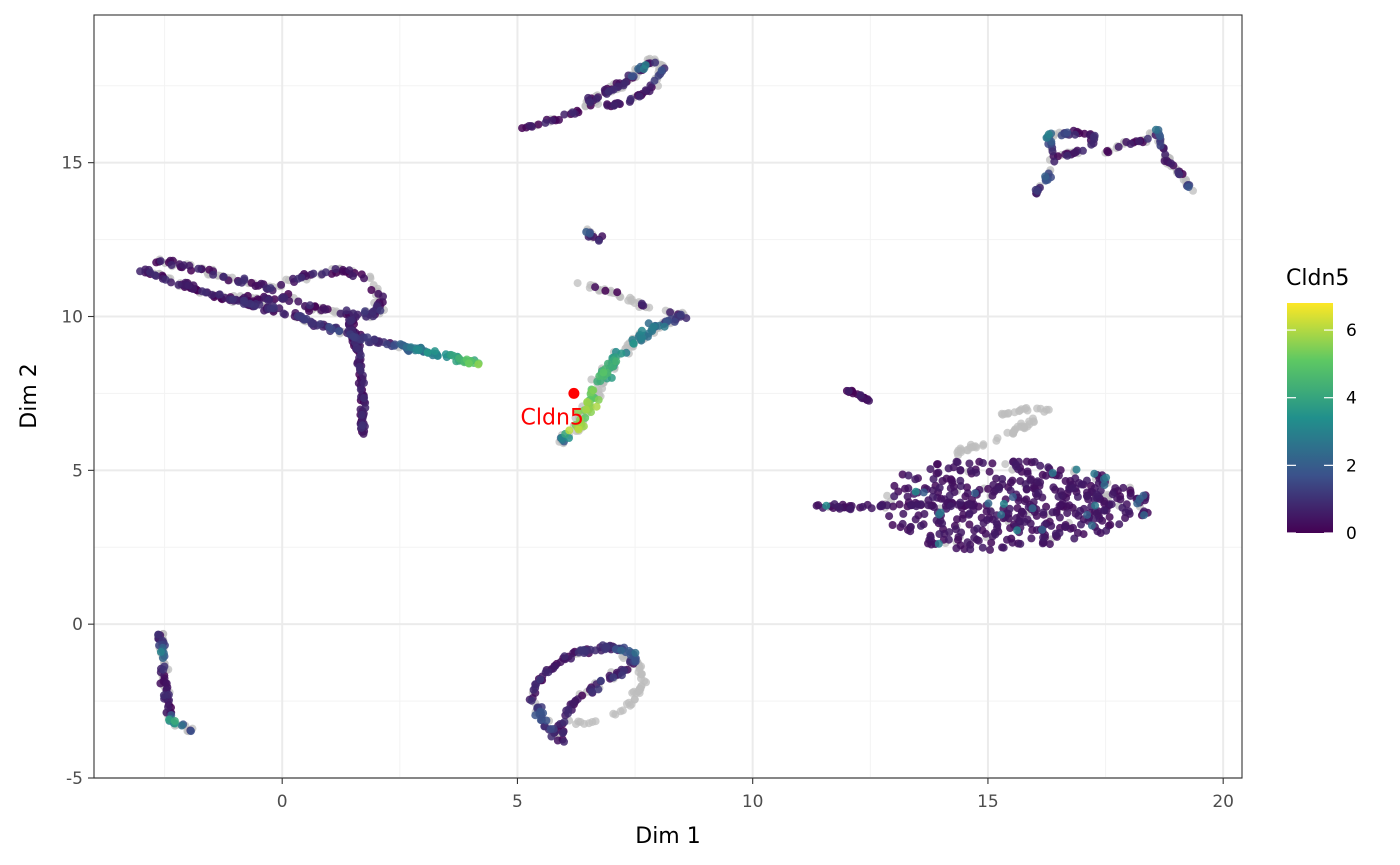 This screenshot has width=1400, height=865. What do you see at coordinates (77, 471) in the screenshot?
I see `y-tick-label: 5` at bounding box center [77, 471].